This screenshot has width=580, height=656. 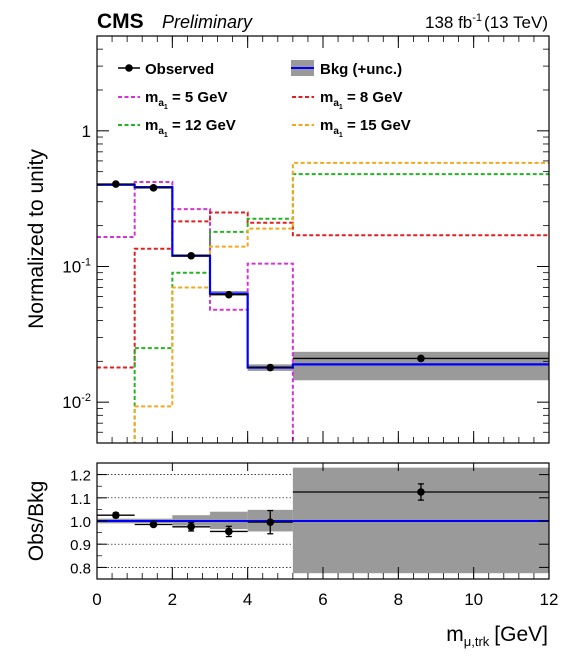 I want to click on x-tick-label: 12, so click(x=549, y=599).